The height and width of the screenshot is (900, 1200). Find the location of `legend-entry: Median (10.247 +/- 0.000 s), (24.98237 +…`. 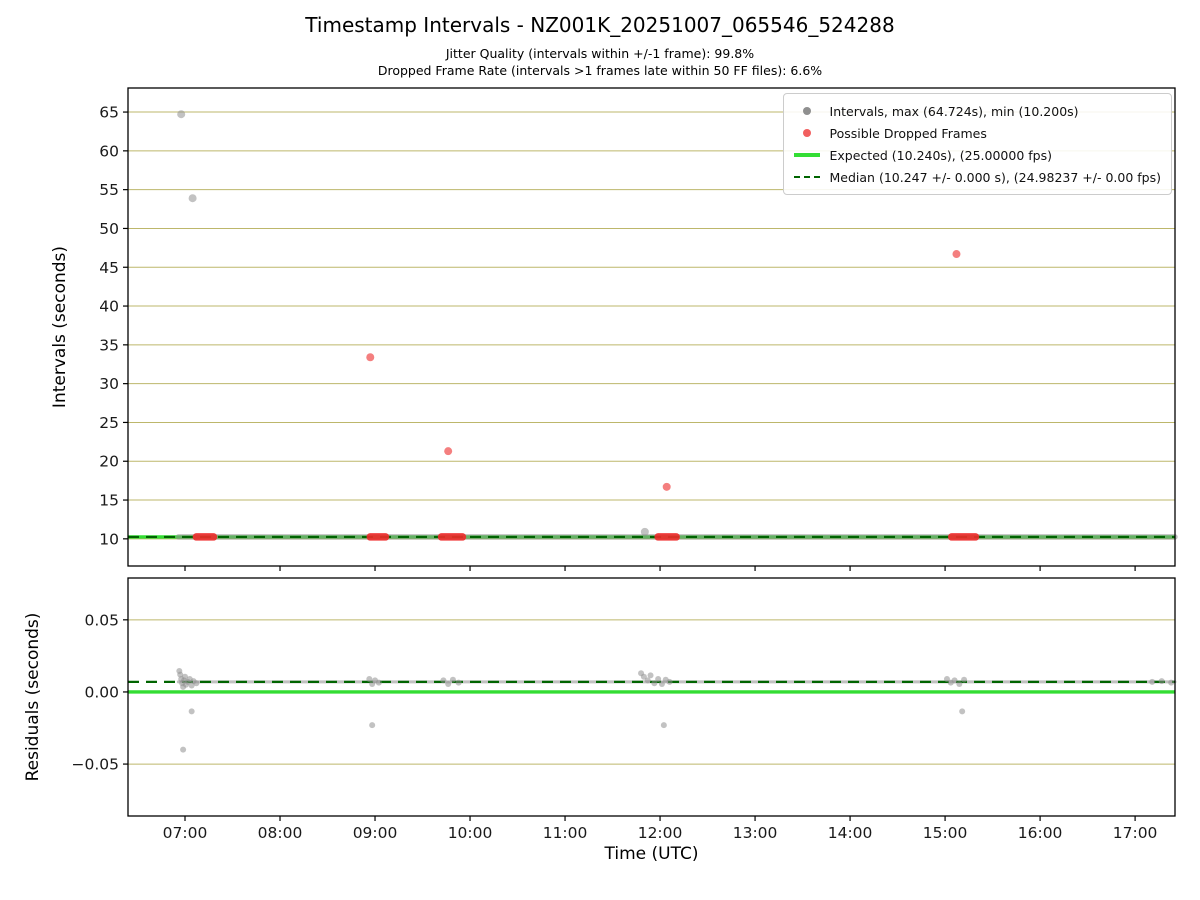

legend-entry: Median (10.247 +/- 0.000 s), (24.98237 +… is located at coordinates (976, 177).